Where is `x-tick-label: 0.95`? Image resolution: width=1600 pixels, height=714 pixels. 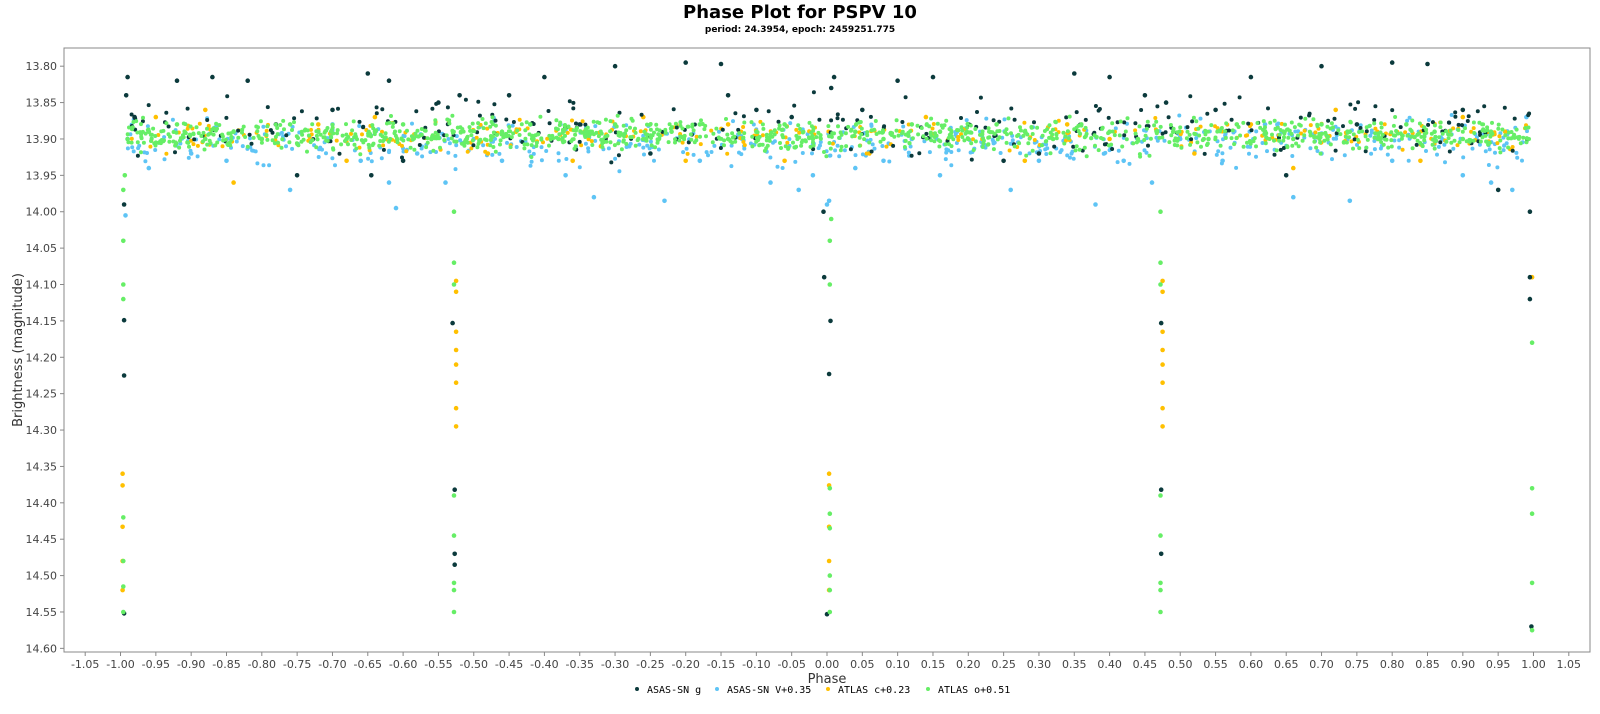 x-tick-label: 0.95 is located at coordinates (1498, 664).